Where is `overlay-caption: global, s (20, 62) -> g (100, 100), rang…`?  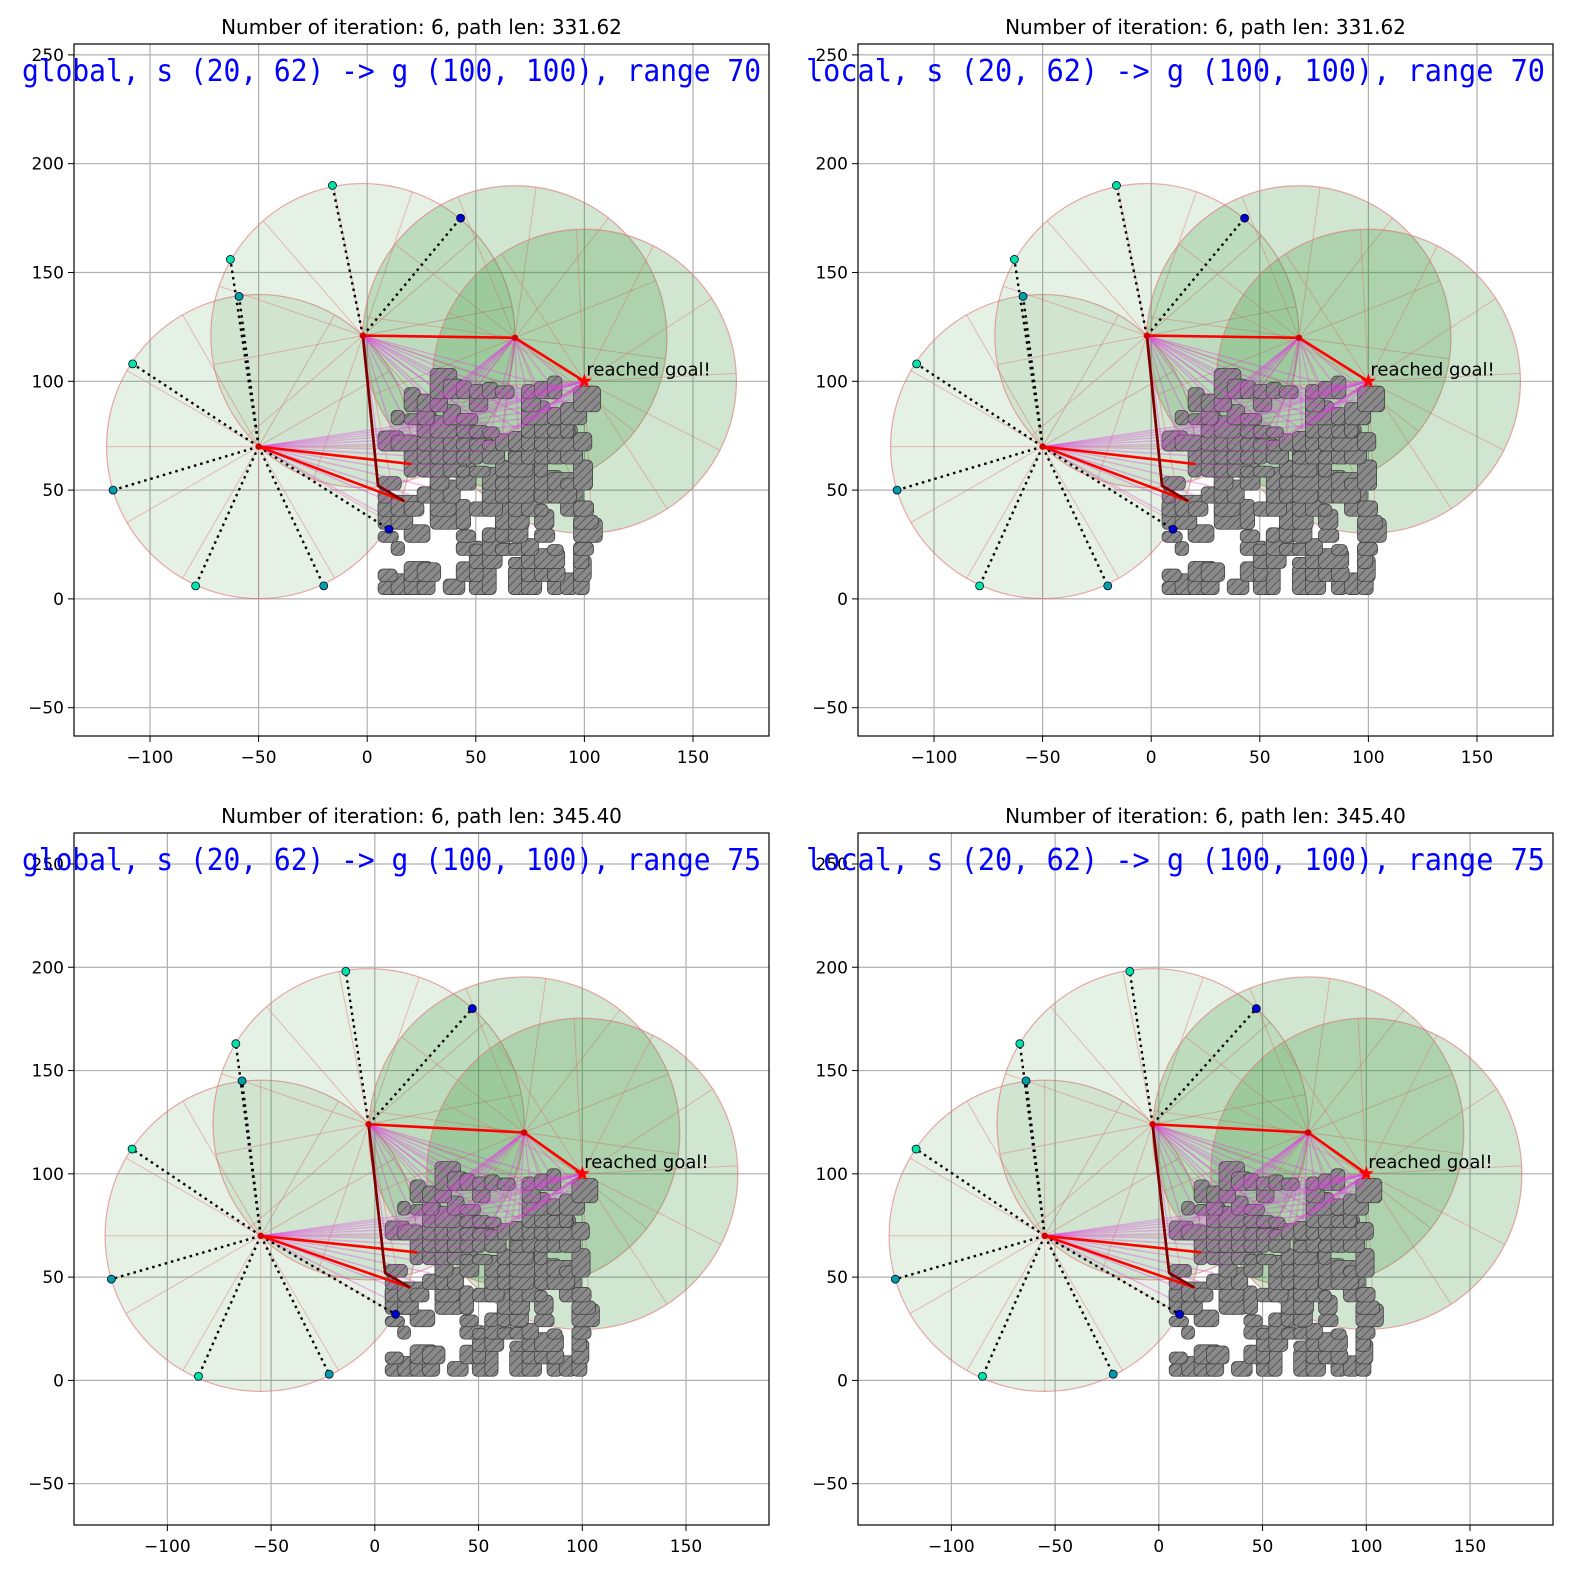
overlay-caption: global, s (20, 62) -> g (100, 100), rang… is located at coordinates (391, 71).